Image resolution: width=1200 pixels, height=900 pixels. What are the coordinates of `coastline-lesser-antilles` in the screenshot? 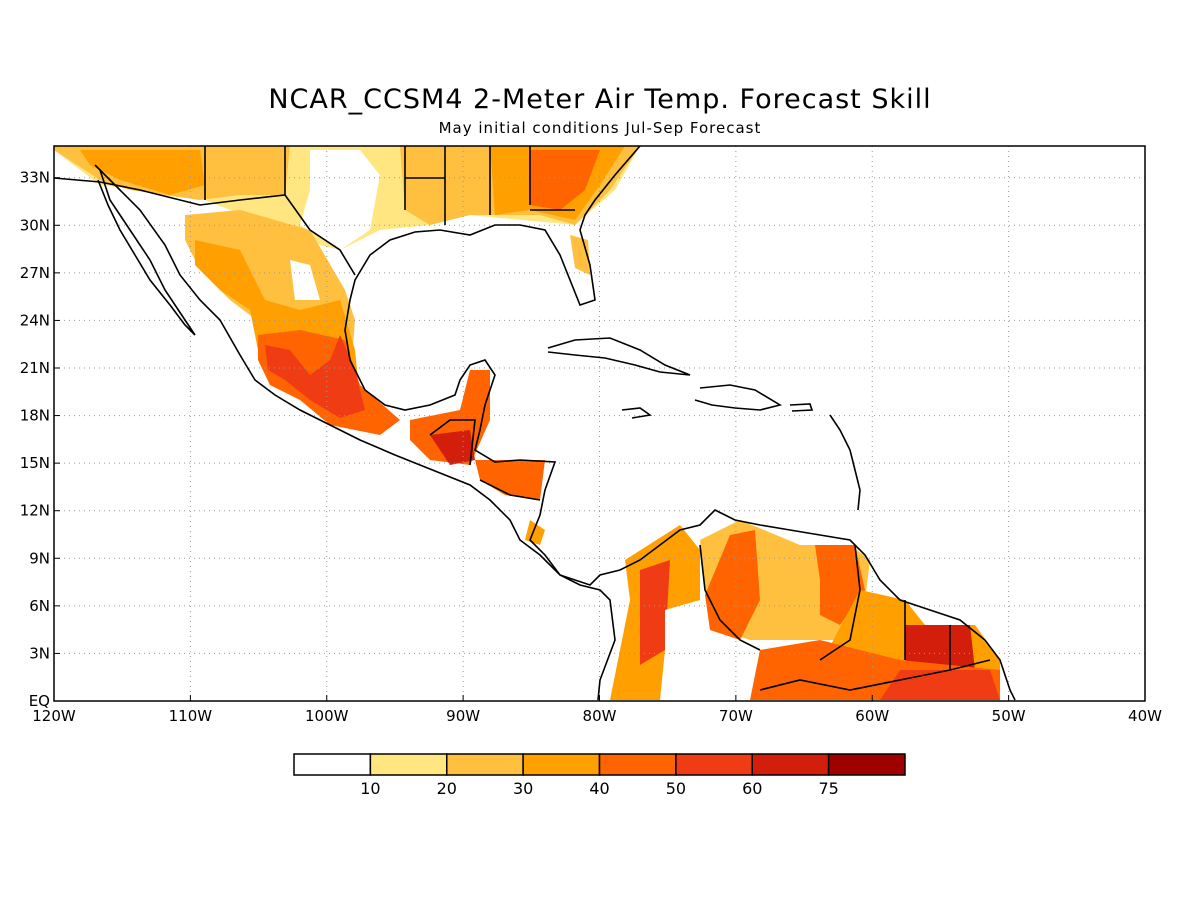 It's located at (845, 462).